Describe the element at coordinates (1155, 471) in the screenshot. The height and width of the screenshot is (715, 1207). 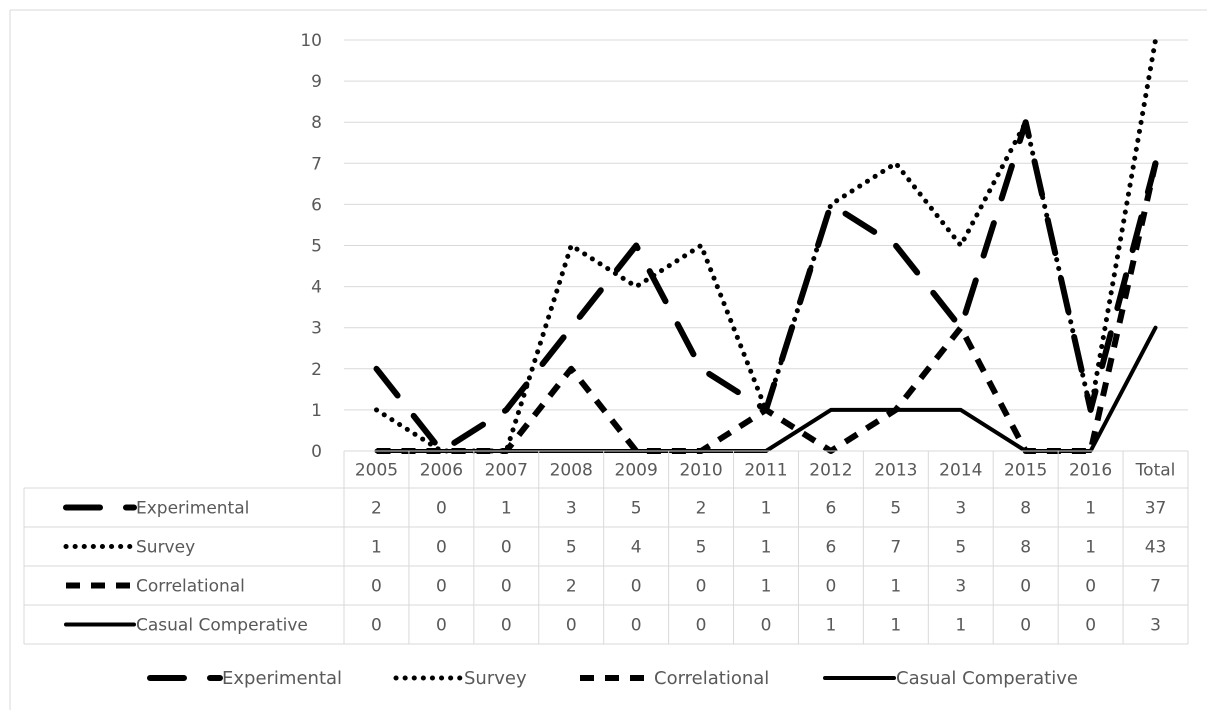
I see `table-header-cell: Total` at that location.